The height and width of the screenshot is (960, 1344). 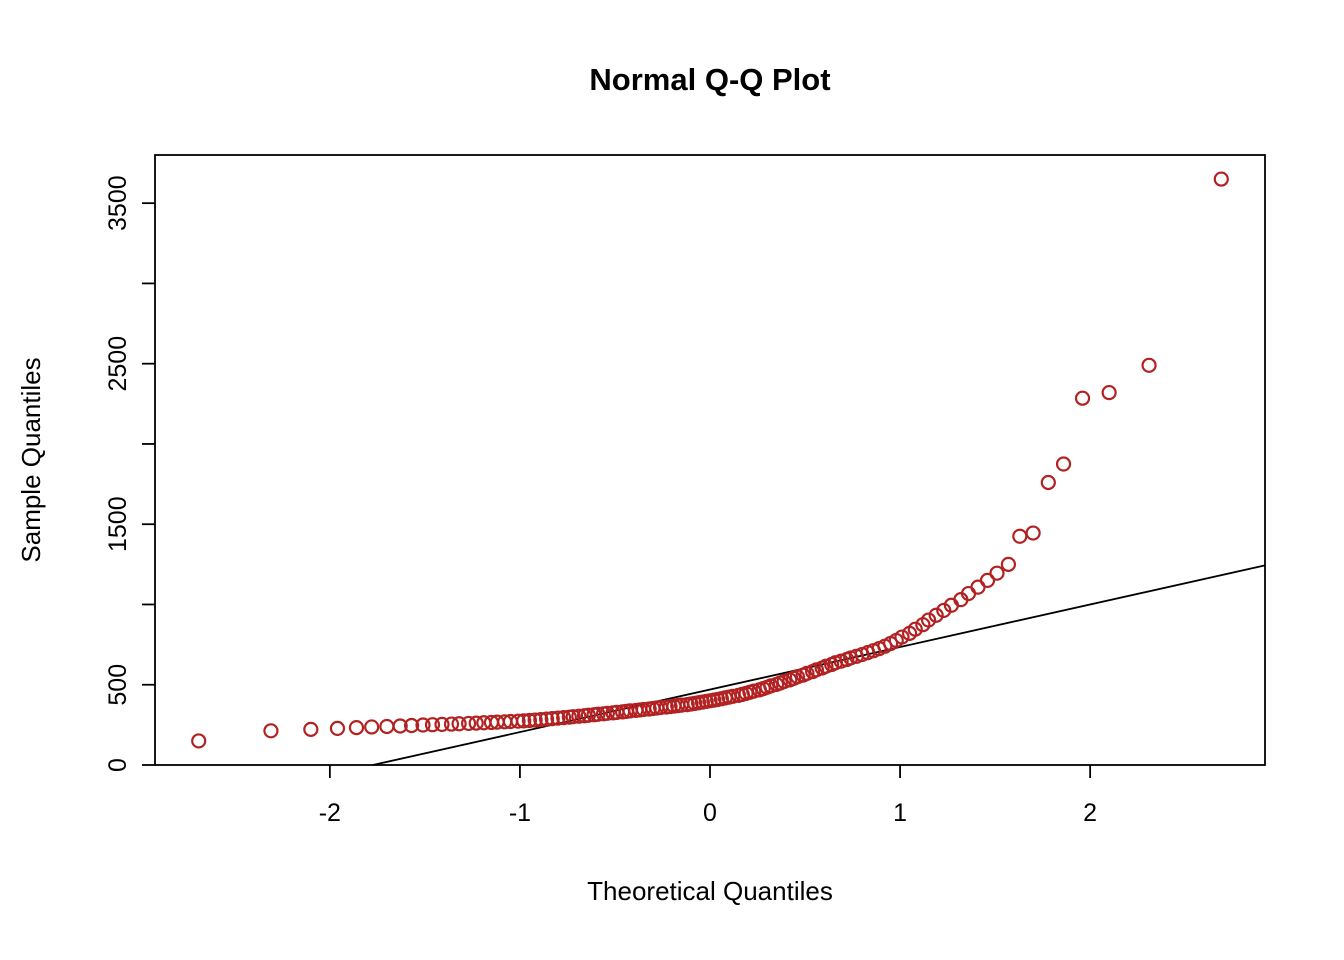 What do you see at coordinates (118, 364) in the screenshot?
I see `y-tick-label: 2500` at bounding box center [118, 364].